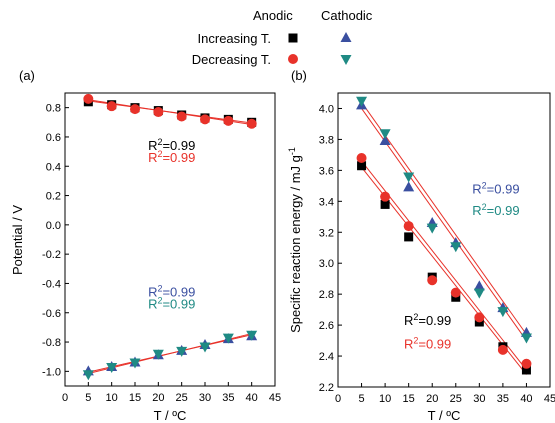 The image size is (555, 423). What do you see at coordinates (293, 59) in the screenshot?
I see `legend-marker-circle` at bounding box center [293, 59].